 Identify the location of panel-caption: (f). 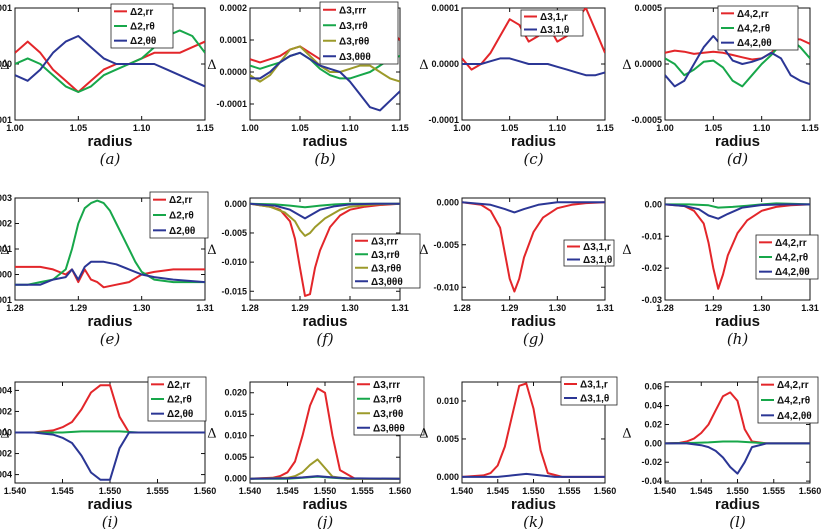
(324, 339).